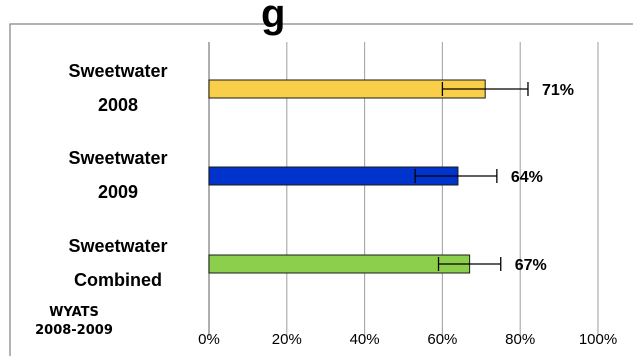 The image size is (633, 356). What do you see at coordinates (118, 105) in the screenshot?
I see `category-label: 2008` at bounding box center [118, 105].